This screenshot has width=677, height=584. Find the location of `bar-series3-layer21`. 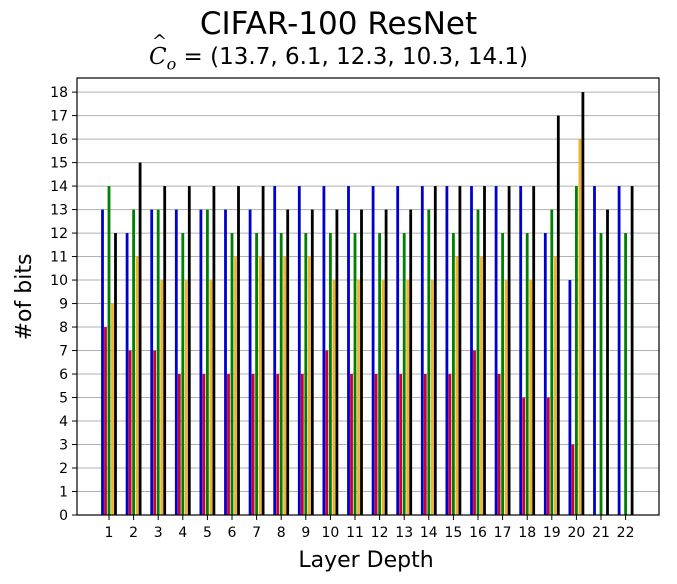

bar-series3-layer21 is located at coordinates (601, 374).